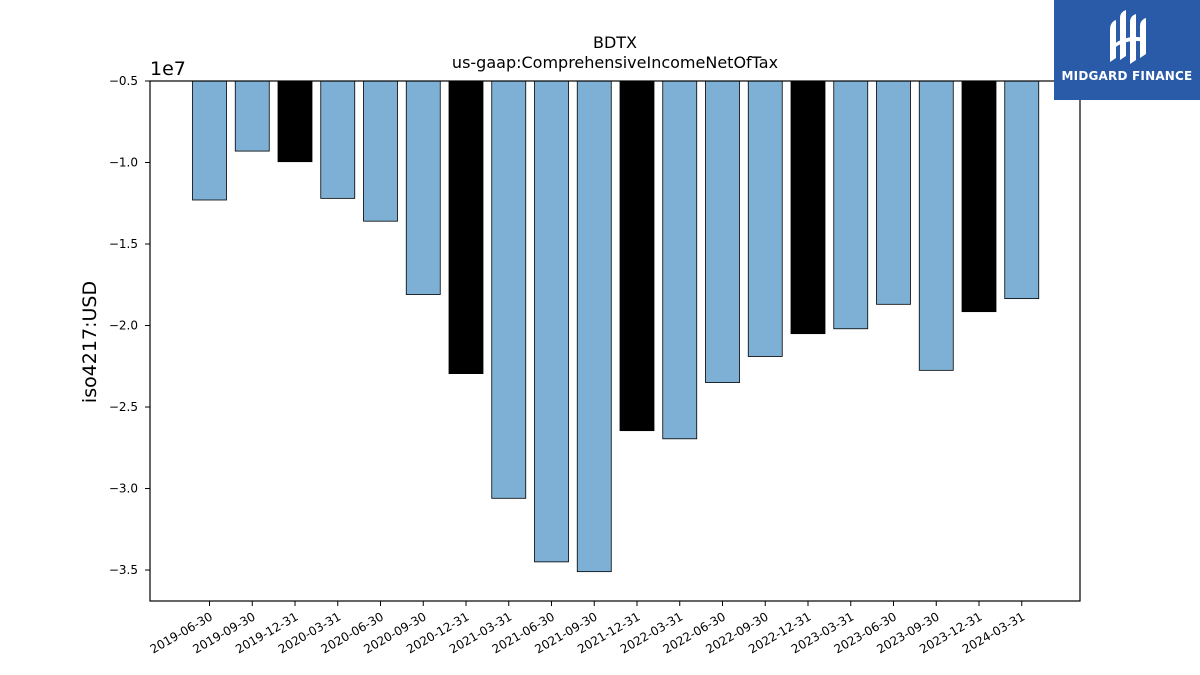  I want to click on y-tick-label: −1.5, so click(123, 244).